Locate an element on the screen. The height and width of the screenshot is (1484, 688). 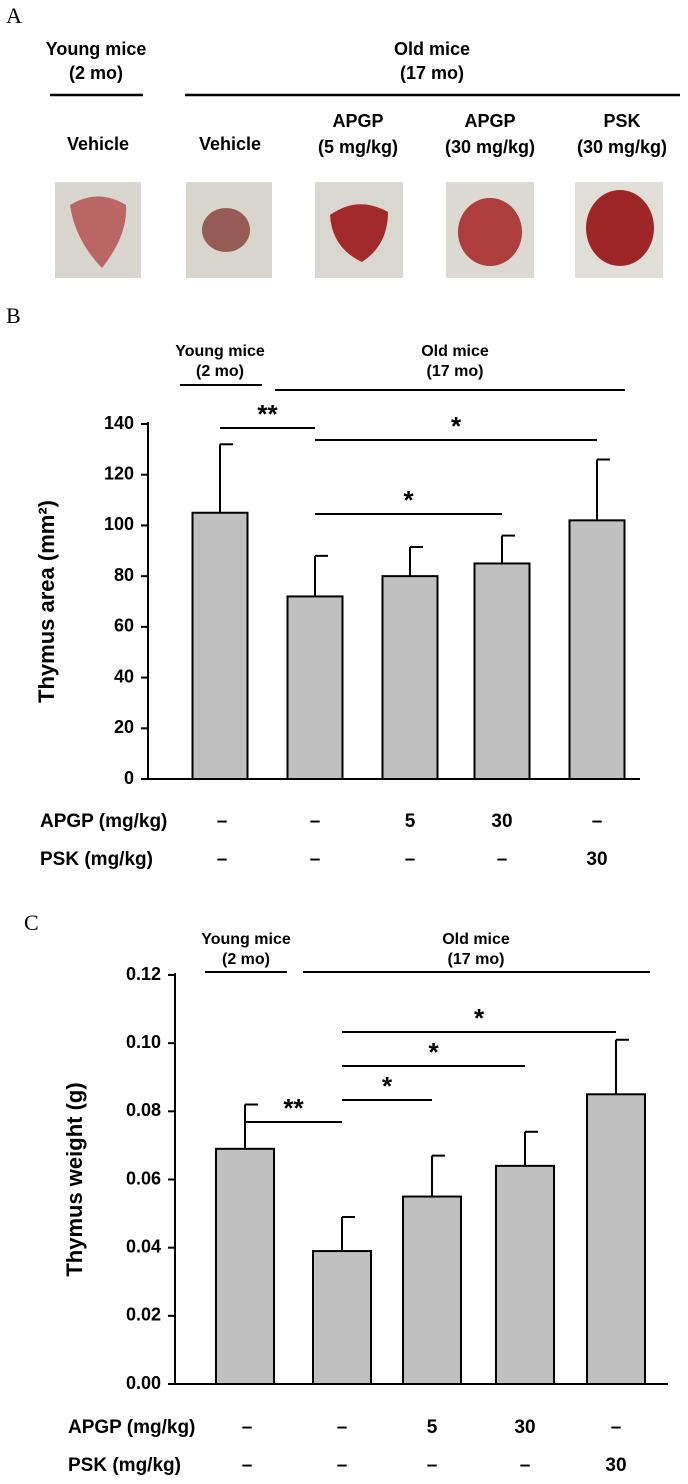
y-tick-label: 0.02 is located at coordinates (143, 1315).